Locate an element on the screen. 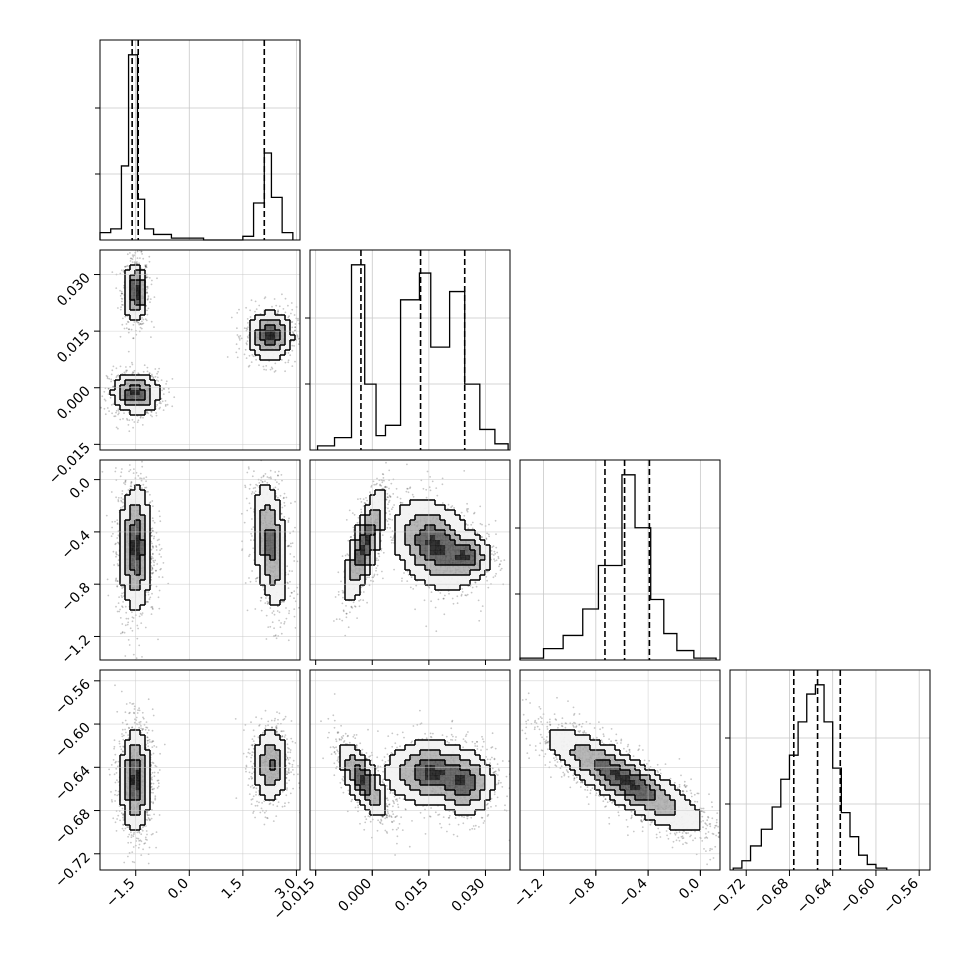 The height and width of the screenshot is (970, 970). density-panel-p0-p1 is located at coordinates (198, 350).